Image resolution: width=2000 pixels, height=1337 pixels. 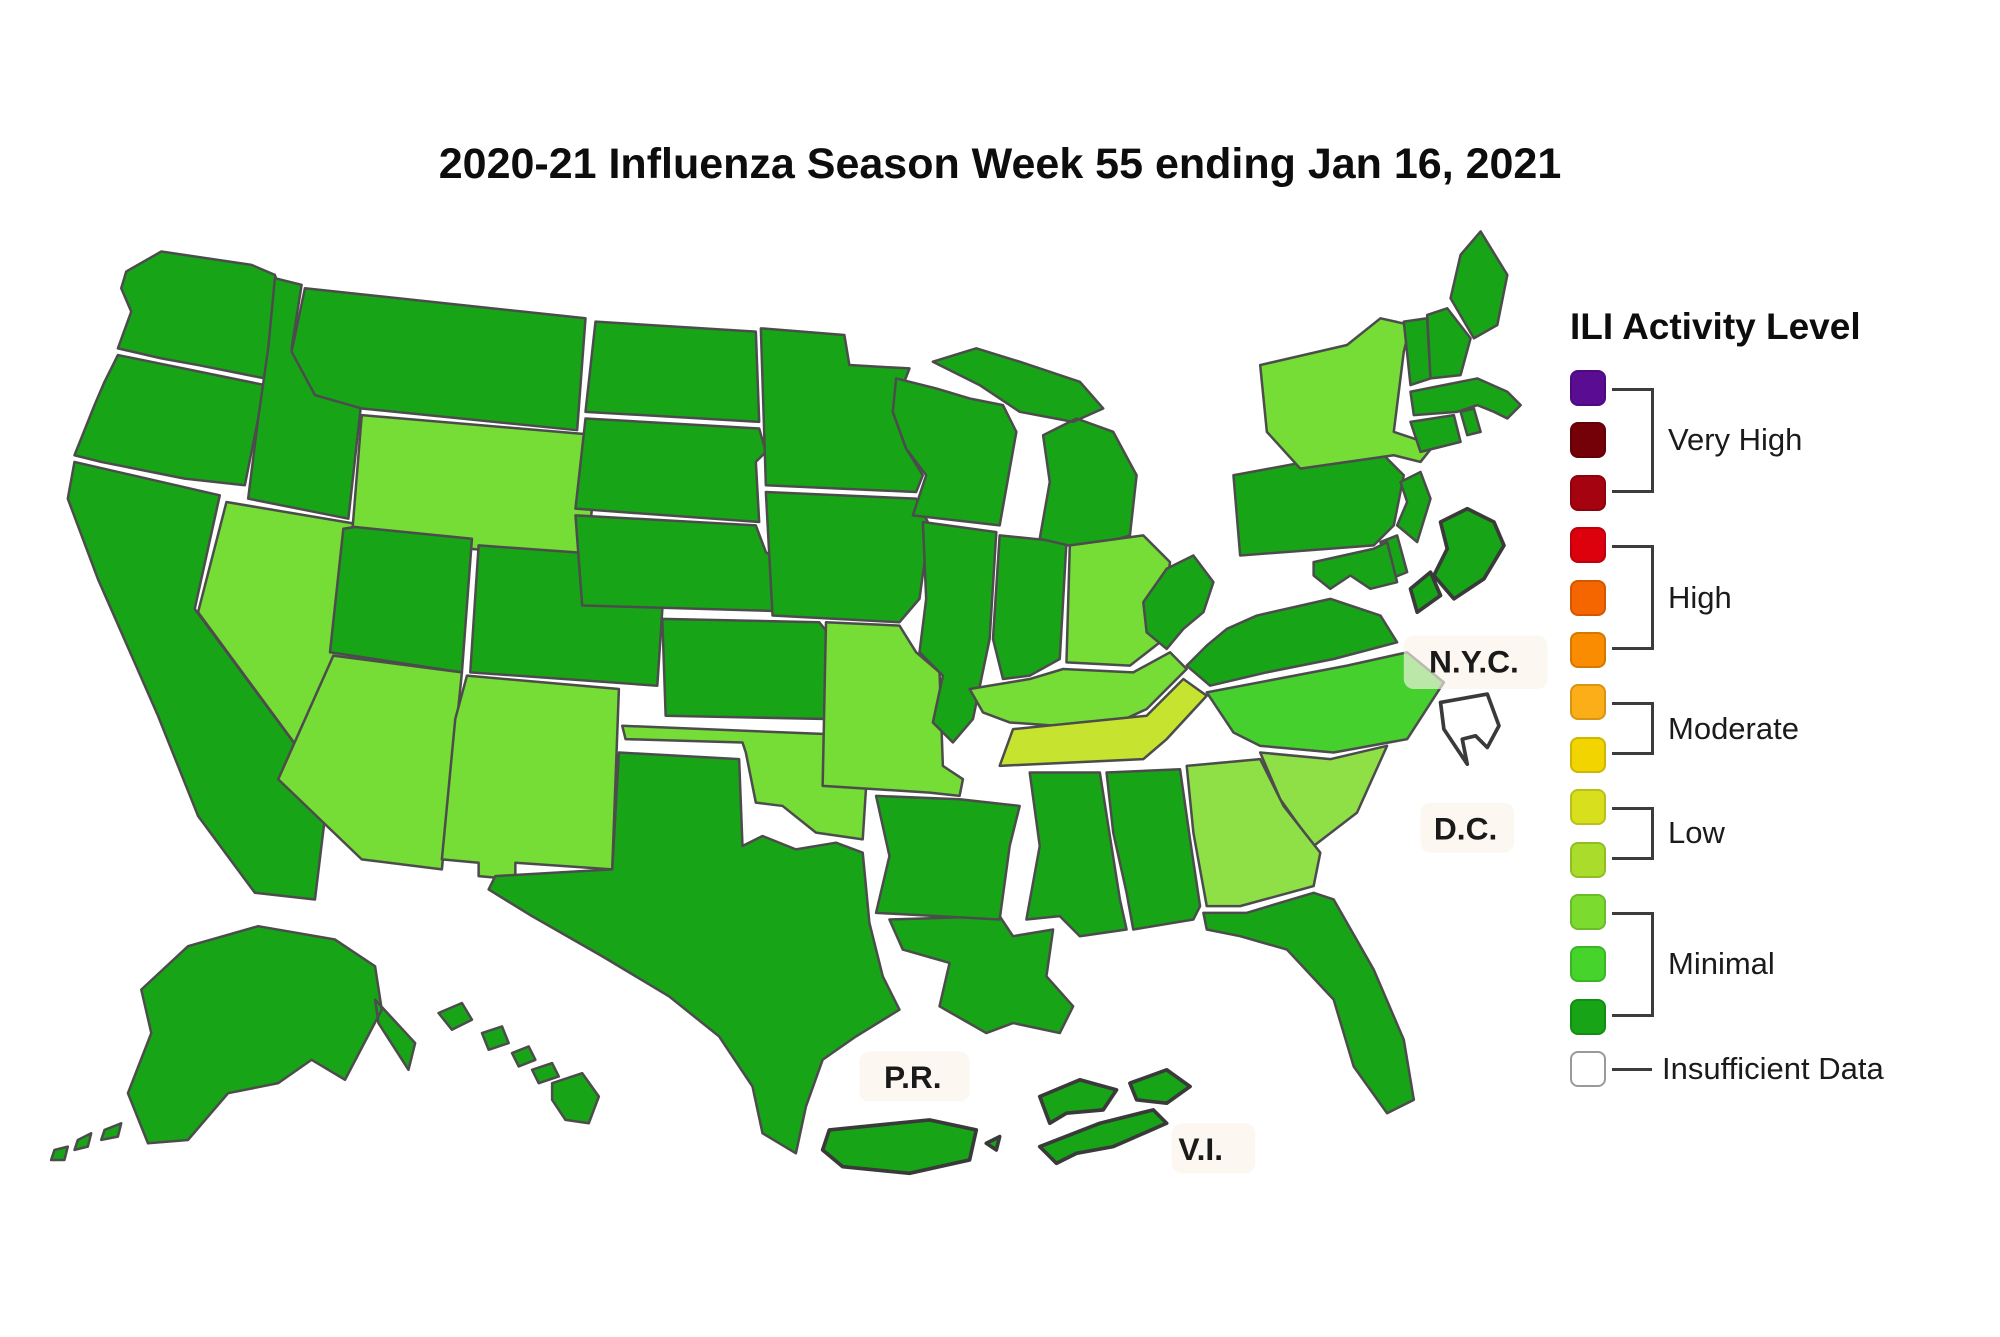 What do you see at coordinates (1114, 1116) in the screenshot?
I see `state-vi` at bounding box center [1114, 1116].